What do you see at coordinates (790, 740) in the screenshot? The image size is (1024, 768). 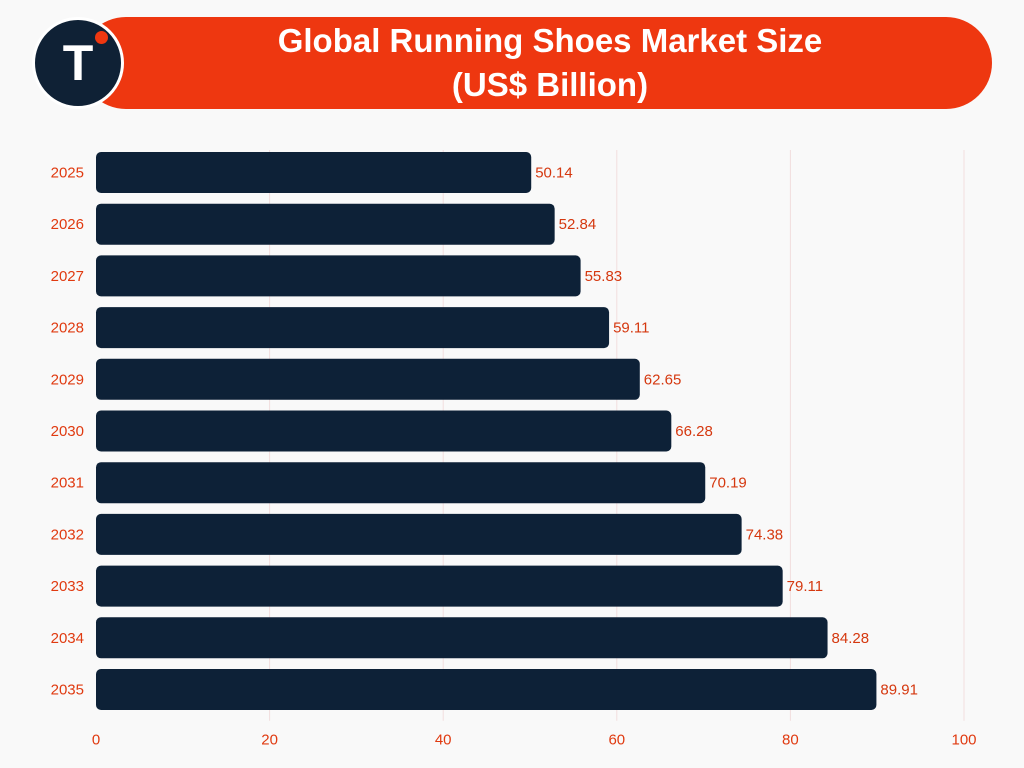 I see `x-tick-label: 80` at bounding box center [790, 740].